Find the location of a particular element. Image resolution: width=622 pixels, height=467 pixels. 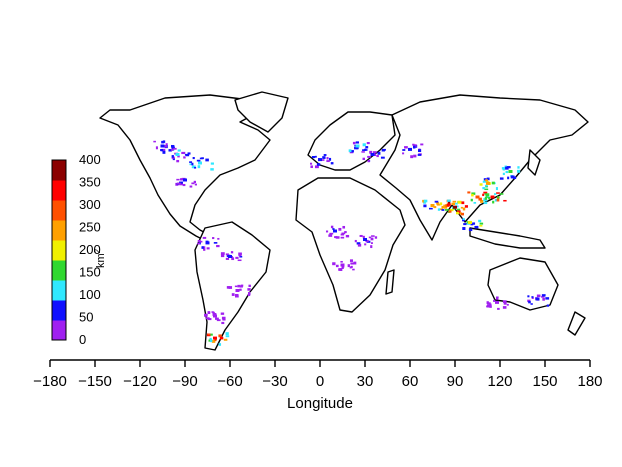

madagascar is located at coordinates (390, 282).